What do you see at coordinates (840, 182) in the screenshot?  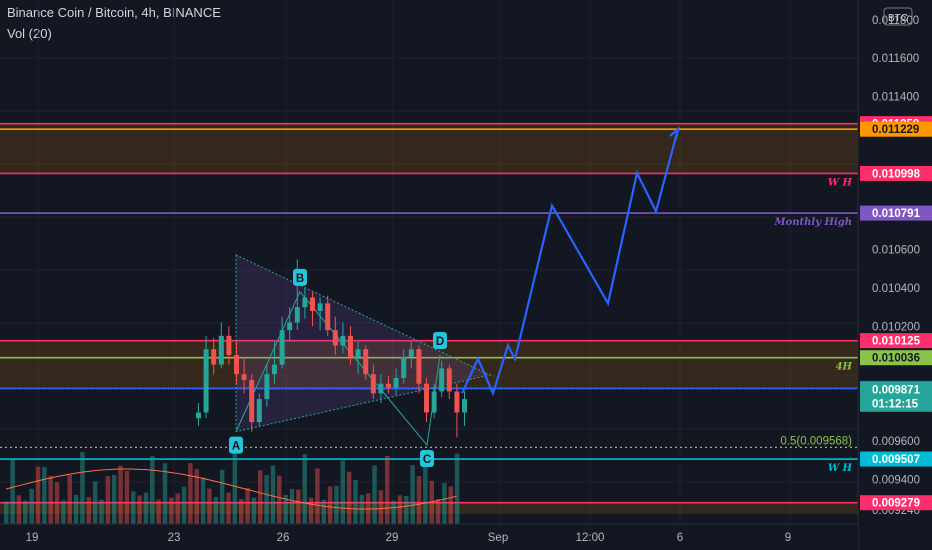 I see `wh-note: W H` at bounding box center [840, 182].